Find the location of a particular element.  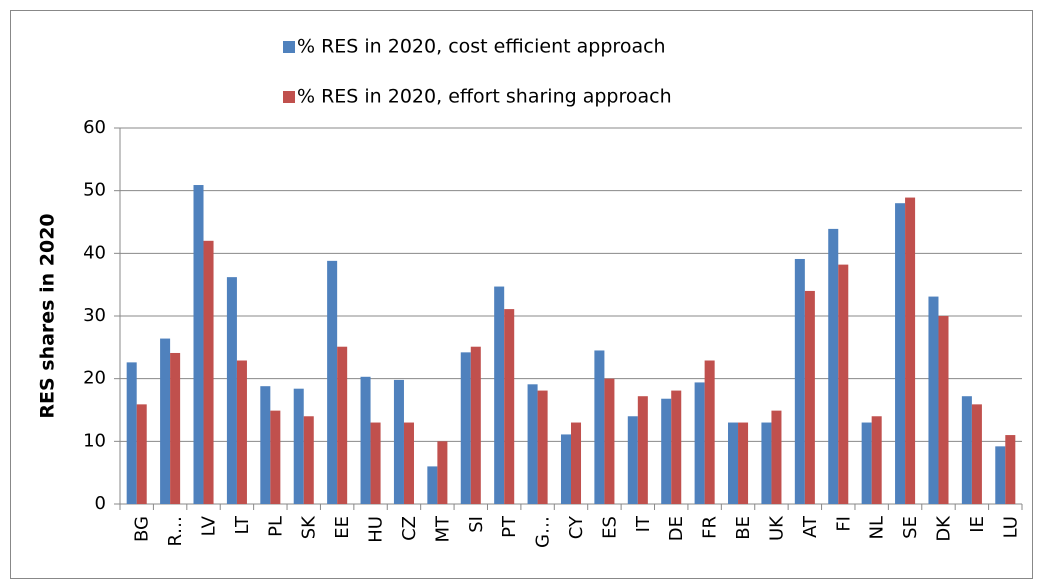

x-tick-label: AT is located at coordinates (810, 526).